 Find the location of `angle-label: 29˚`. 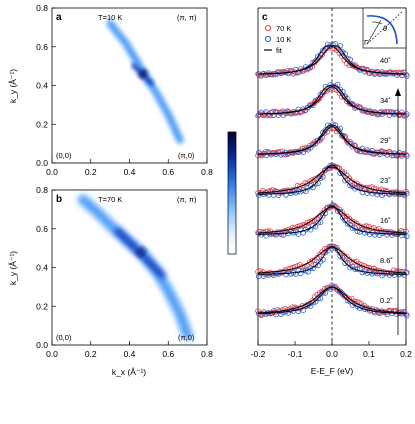

angle-label: 29˚ is located at coordinates (385, 140).